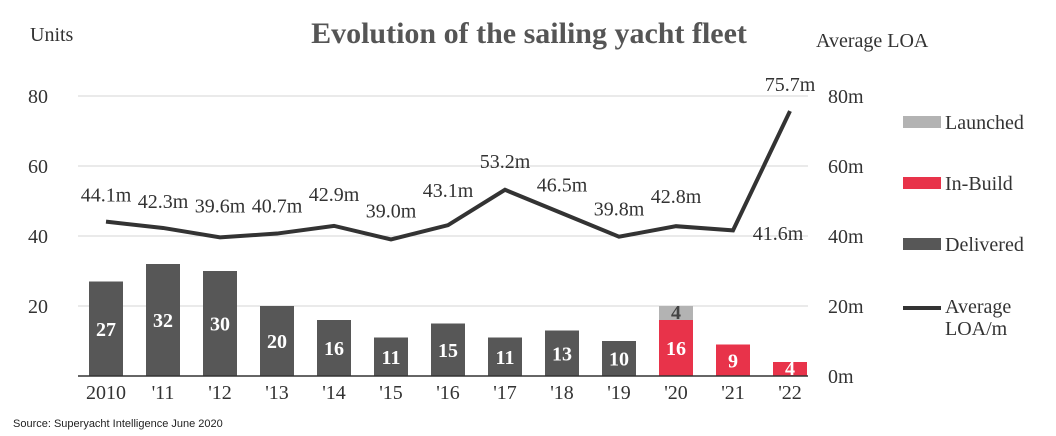 The width and height of the screenshot is (1056, 436). I want to click on y-right-tick-label: 80m, so click(846, 97).